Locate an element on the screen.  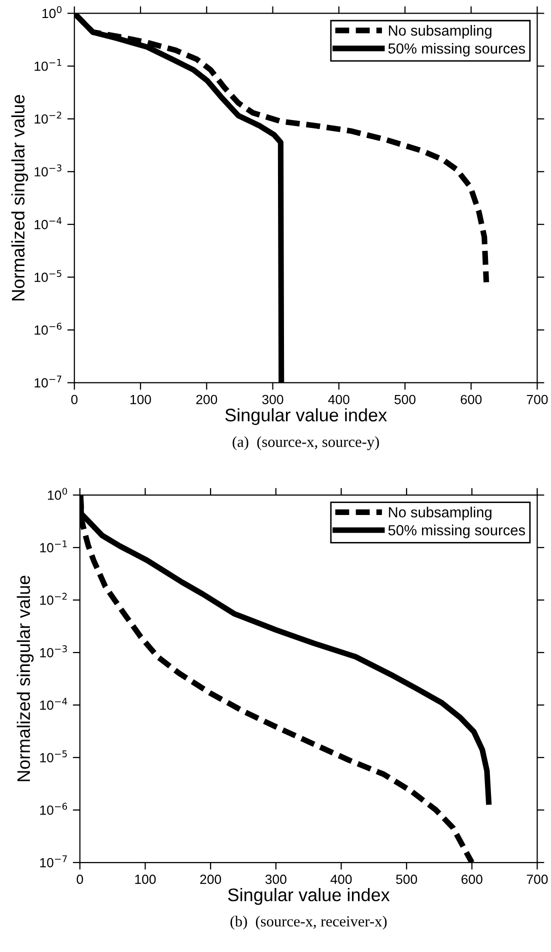
text: (a) (source-x, source-y) is located at coordinates (305, 443).